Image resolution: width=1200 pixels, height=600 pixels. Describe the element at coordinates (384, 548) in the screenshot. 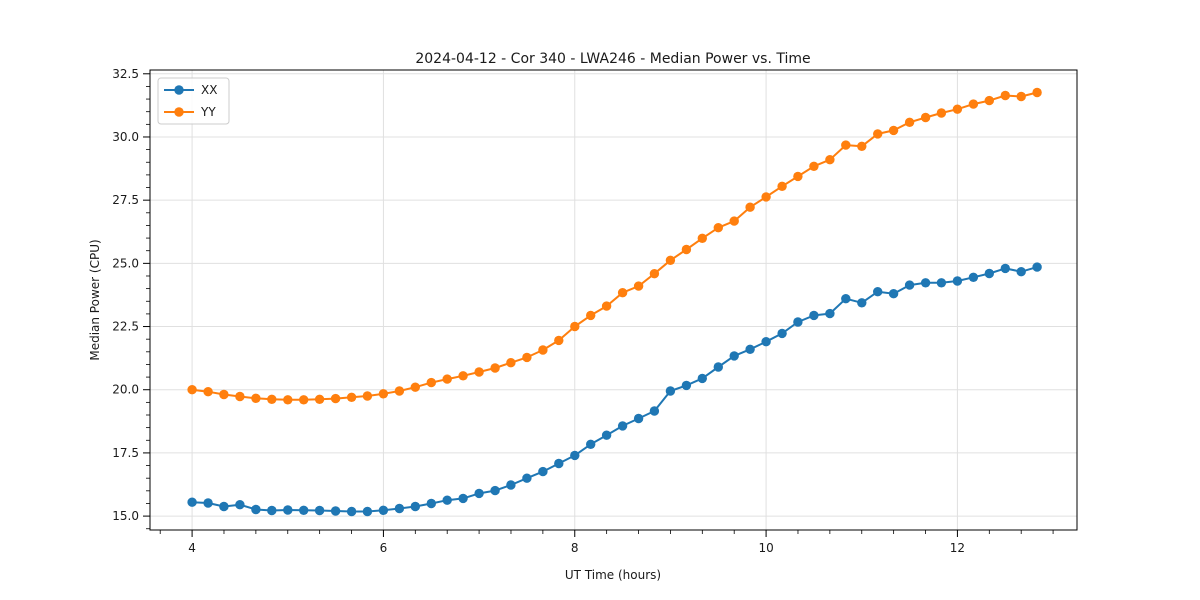

I see `x-tick-label: 6` at that location.